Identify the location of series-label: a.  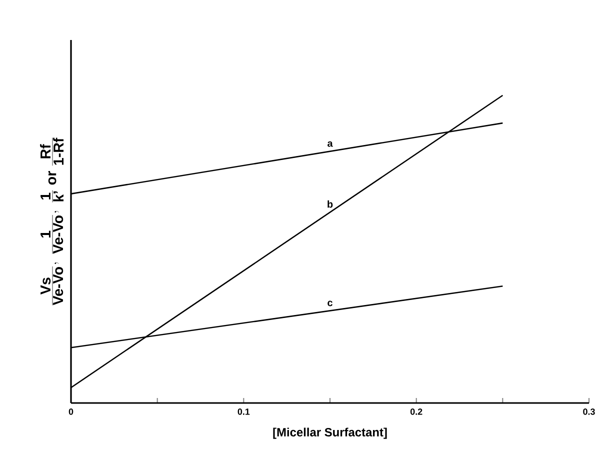
(330, 144).